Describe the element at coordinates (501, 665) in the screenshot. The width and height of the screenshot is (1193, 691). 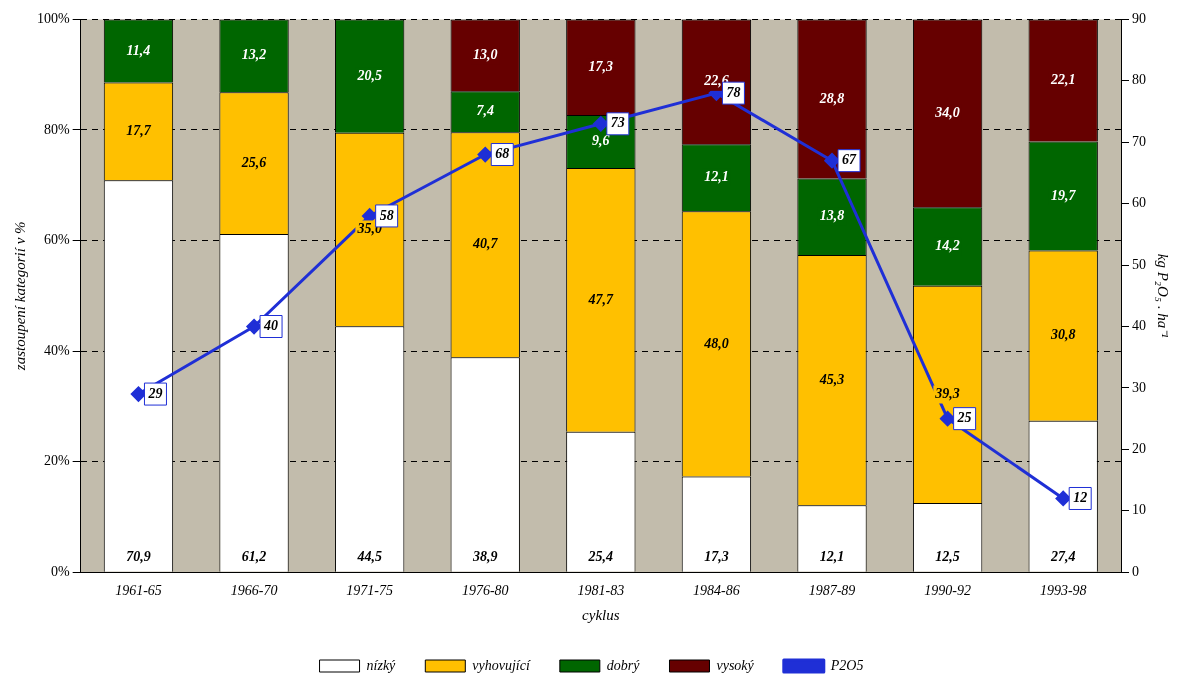
I see `legend-label: vyhovující` at that location.